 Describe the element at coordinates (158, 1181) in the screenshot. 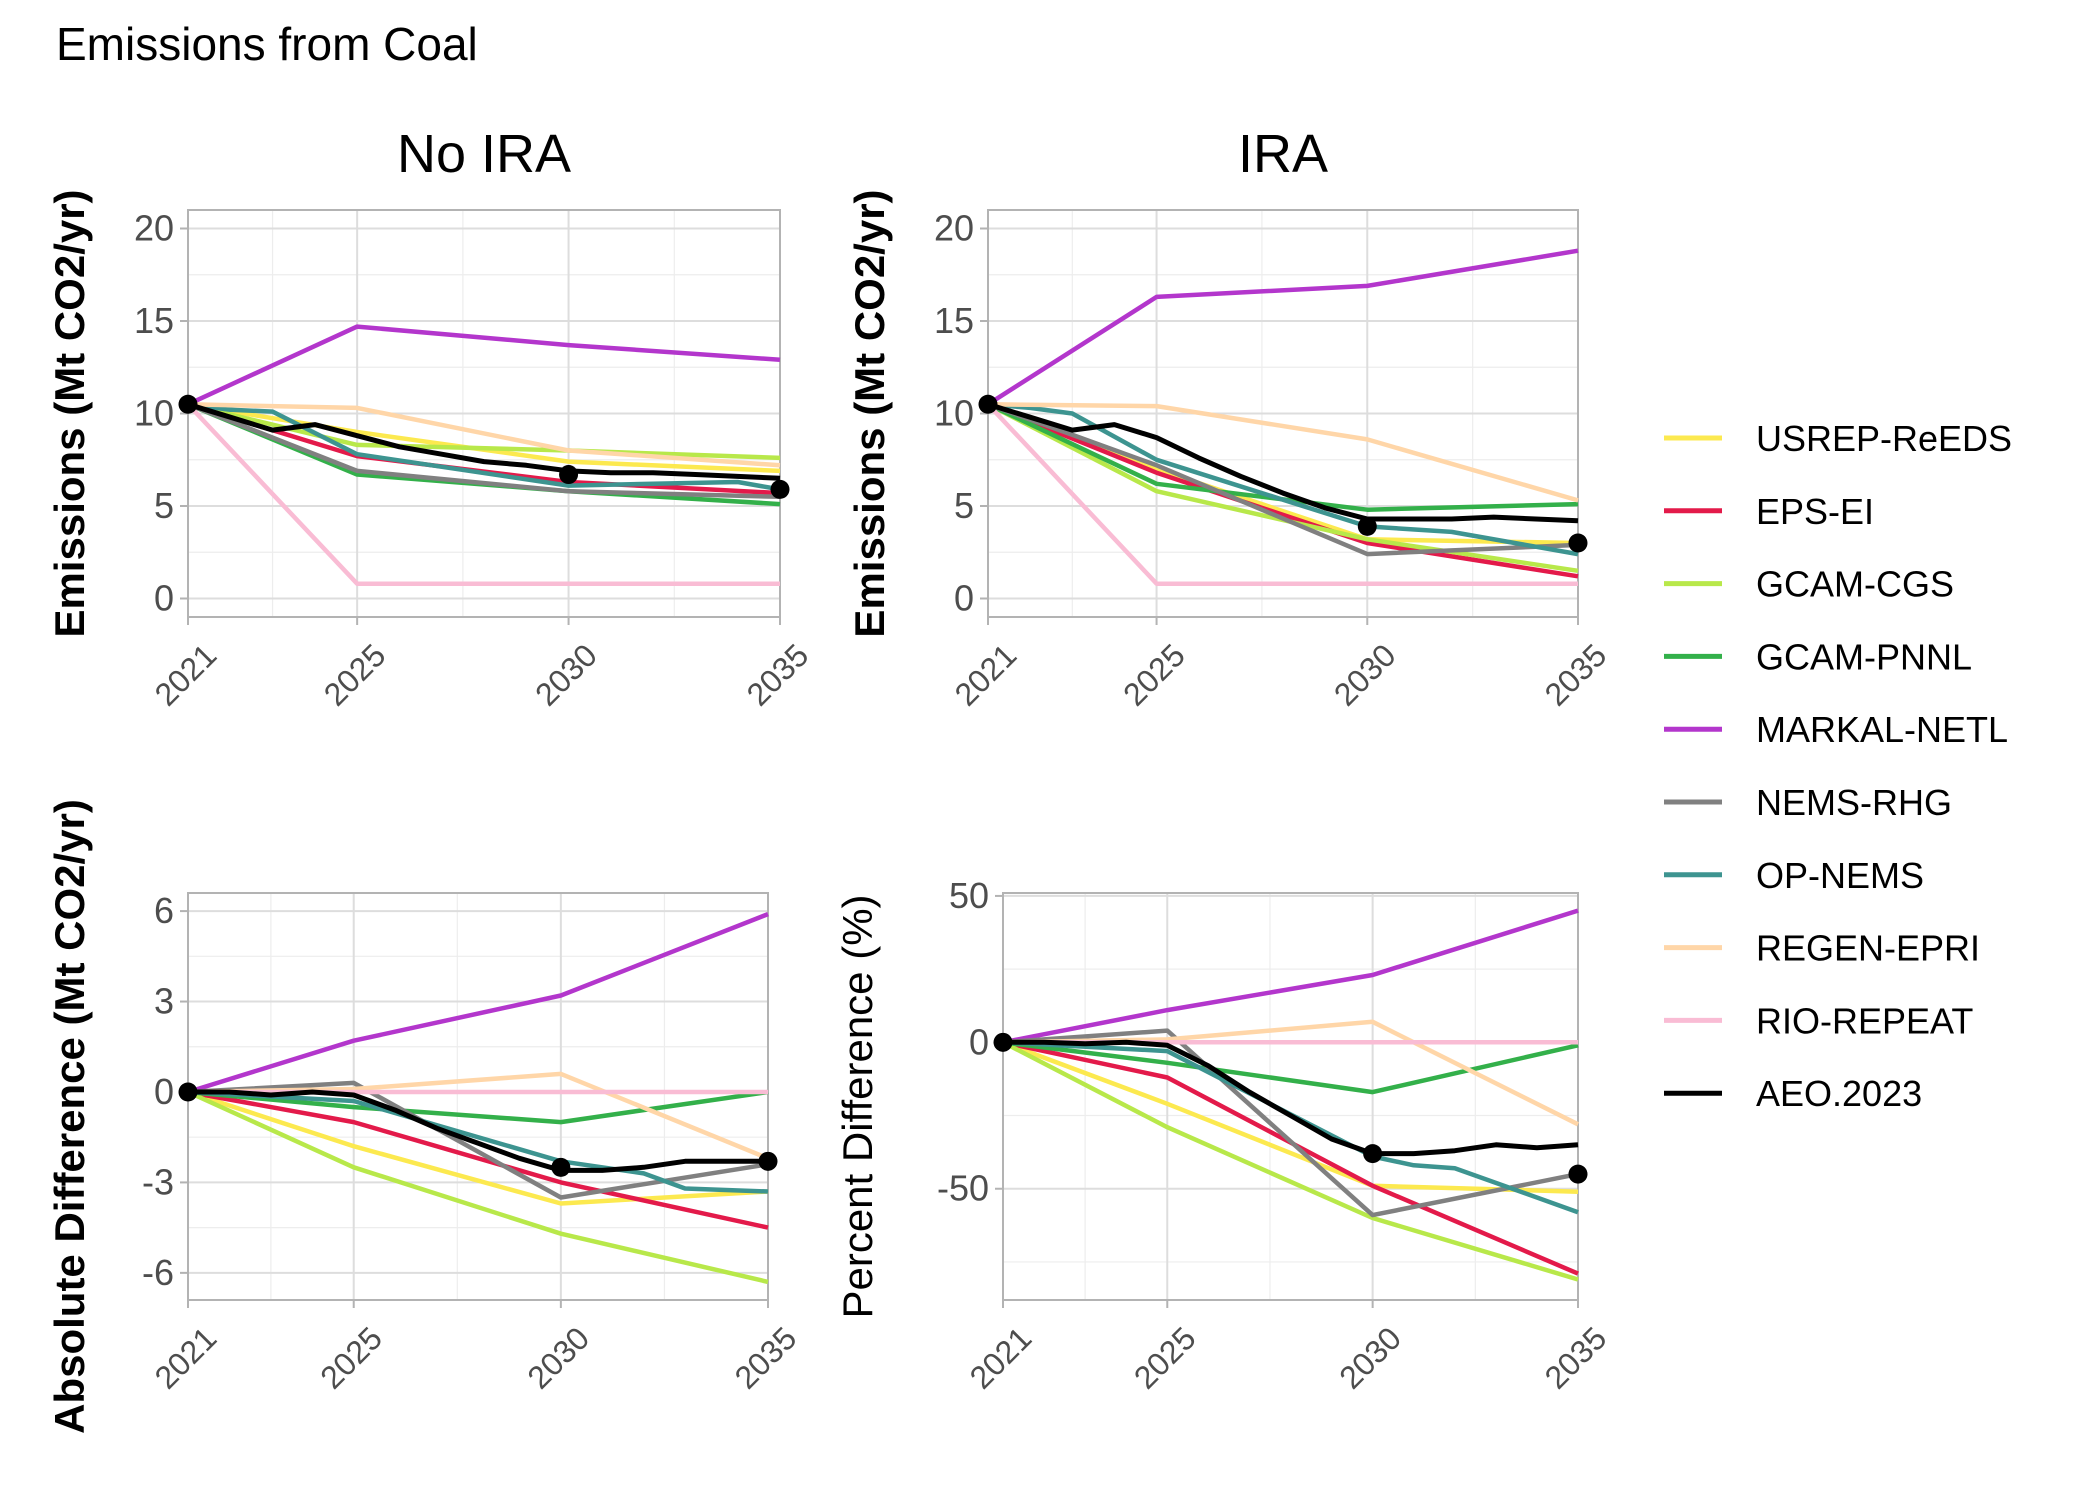

I see `y-tick-label: -3` at that location.